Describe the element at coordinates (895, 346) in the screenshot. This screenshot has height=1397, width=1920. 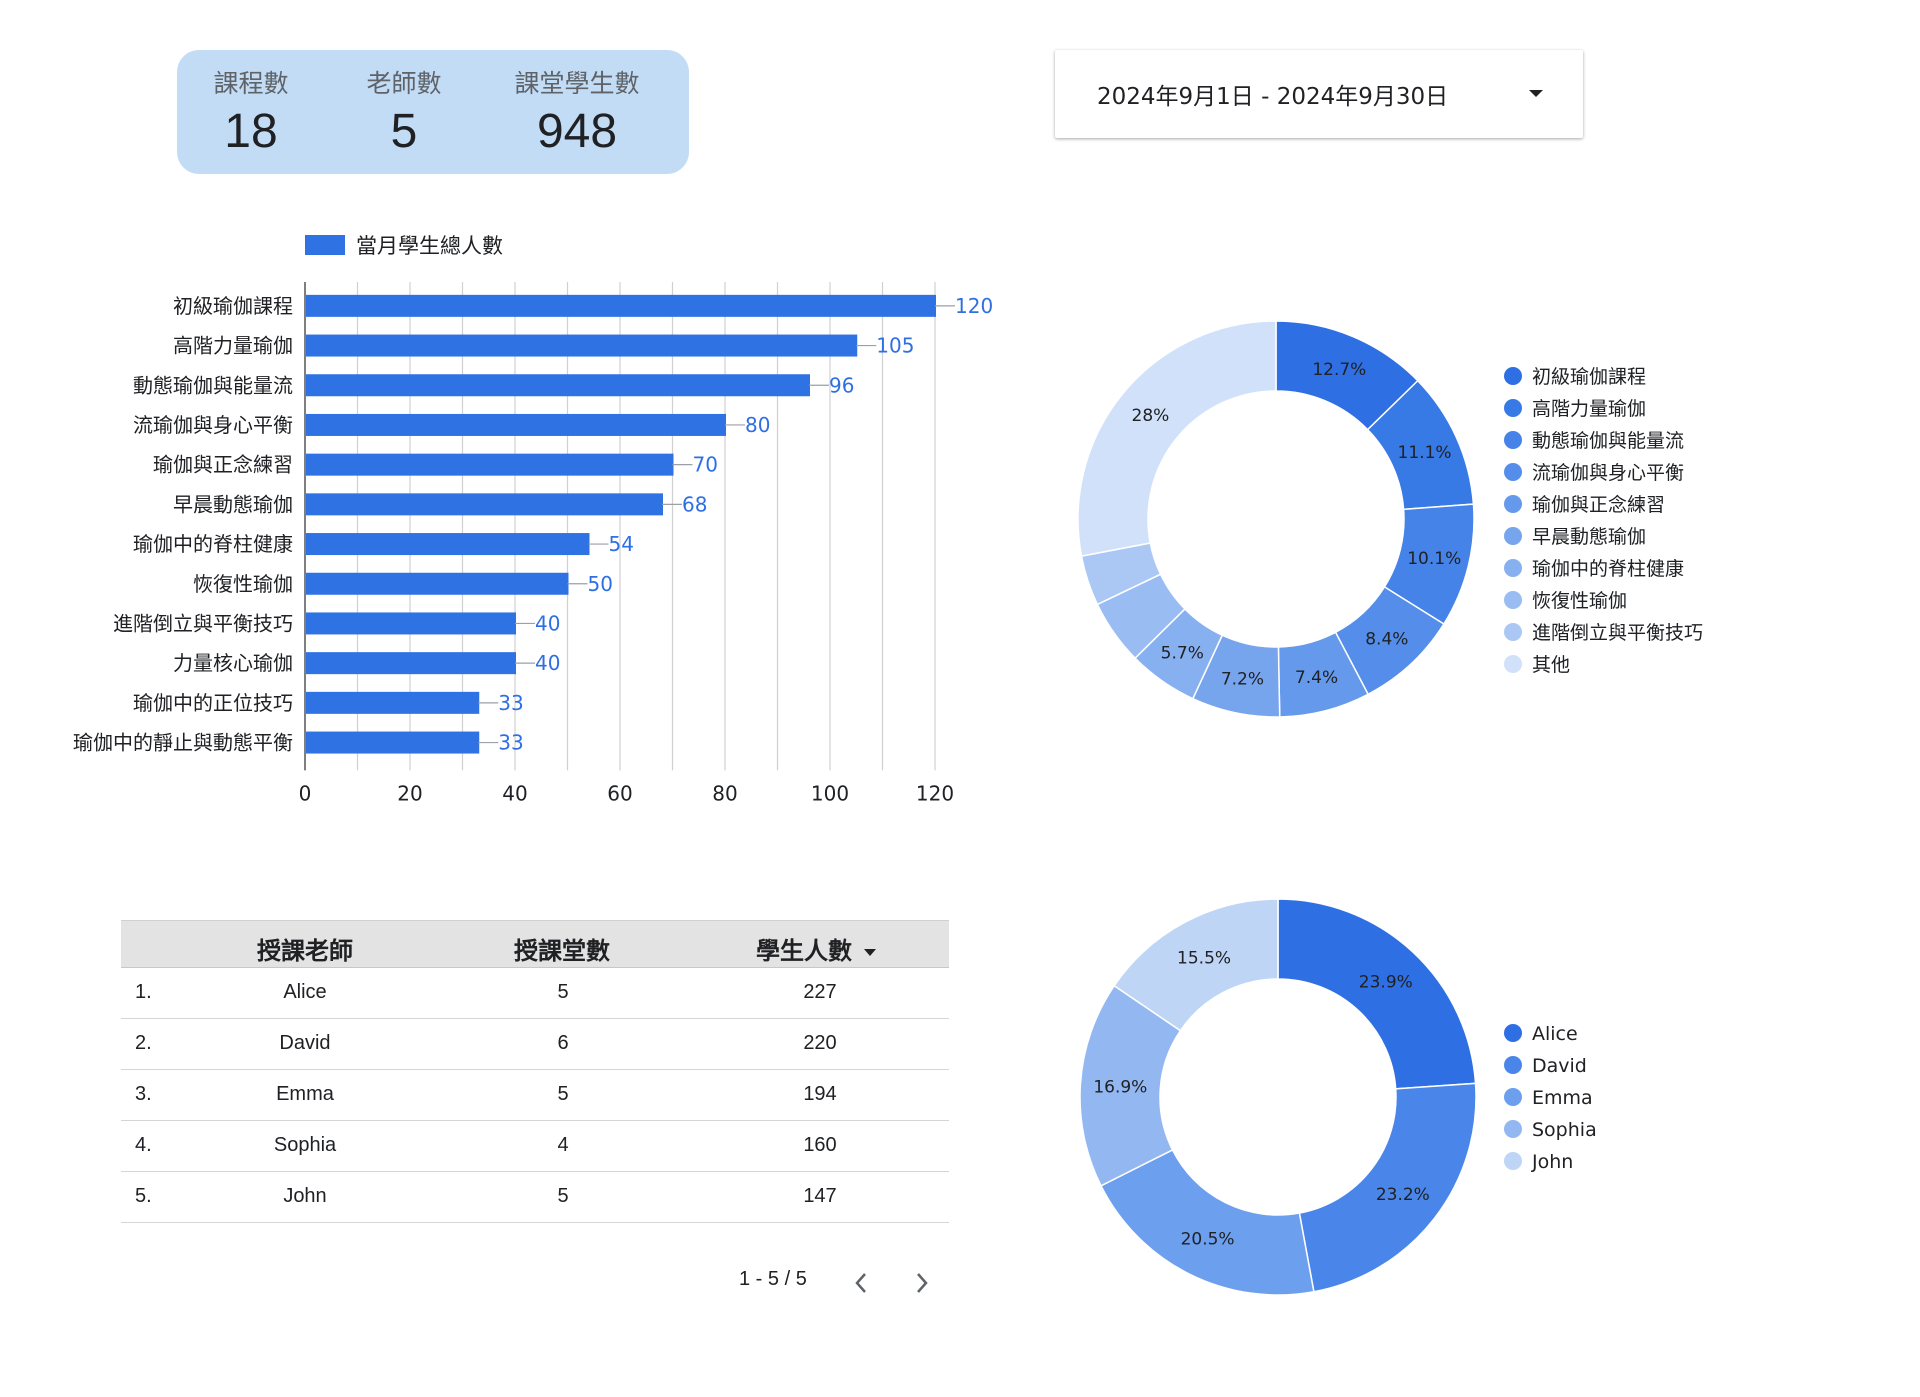
I see `data-label: 105` at that location.